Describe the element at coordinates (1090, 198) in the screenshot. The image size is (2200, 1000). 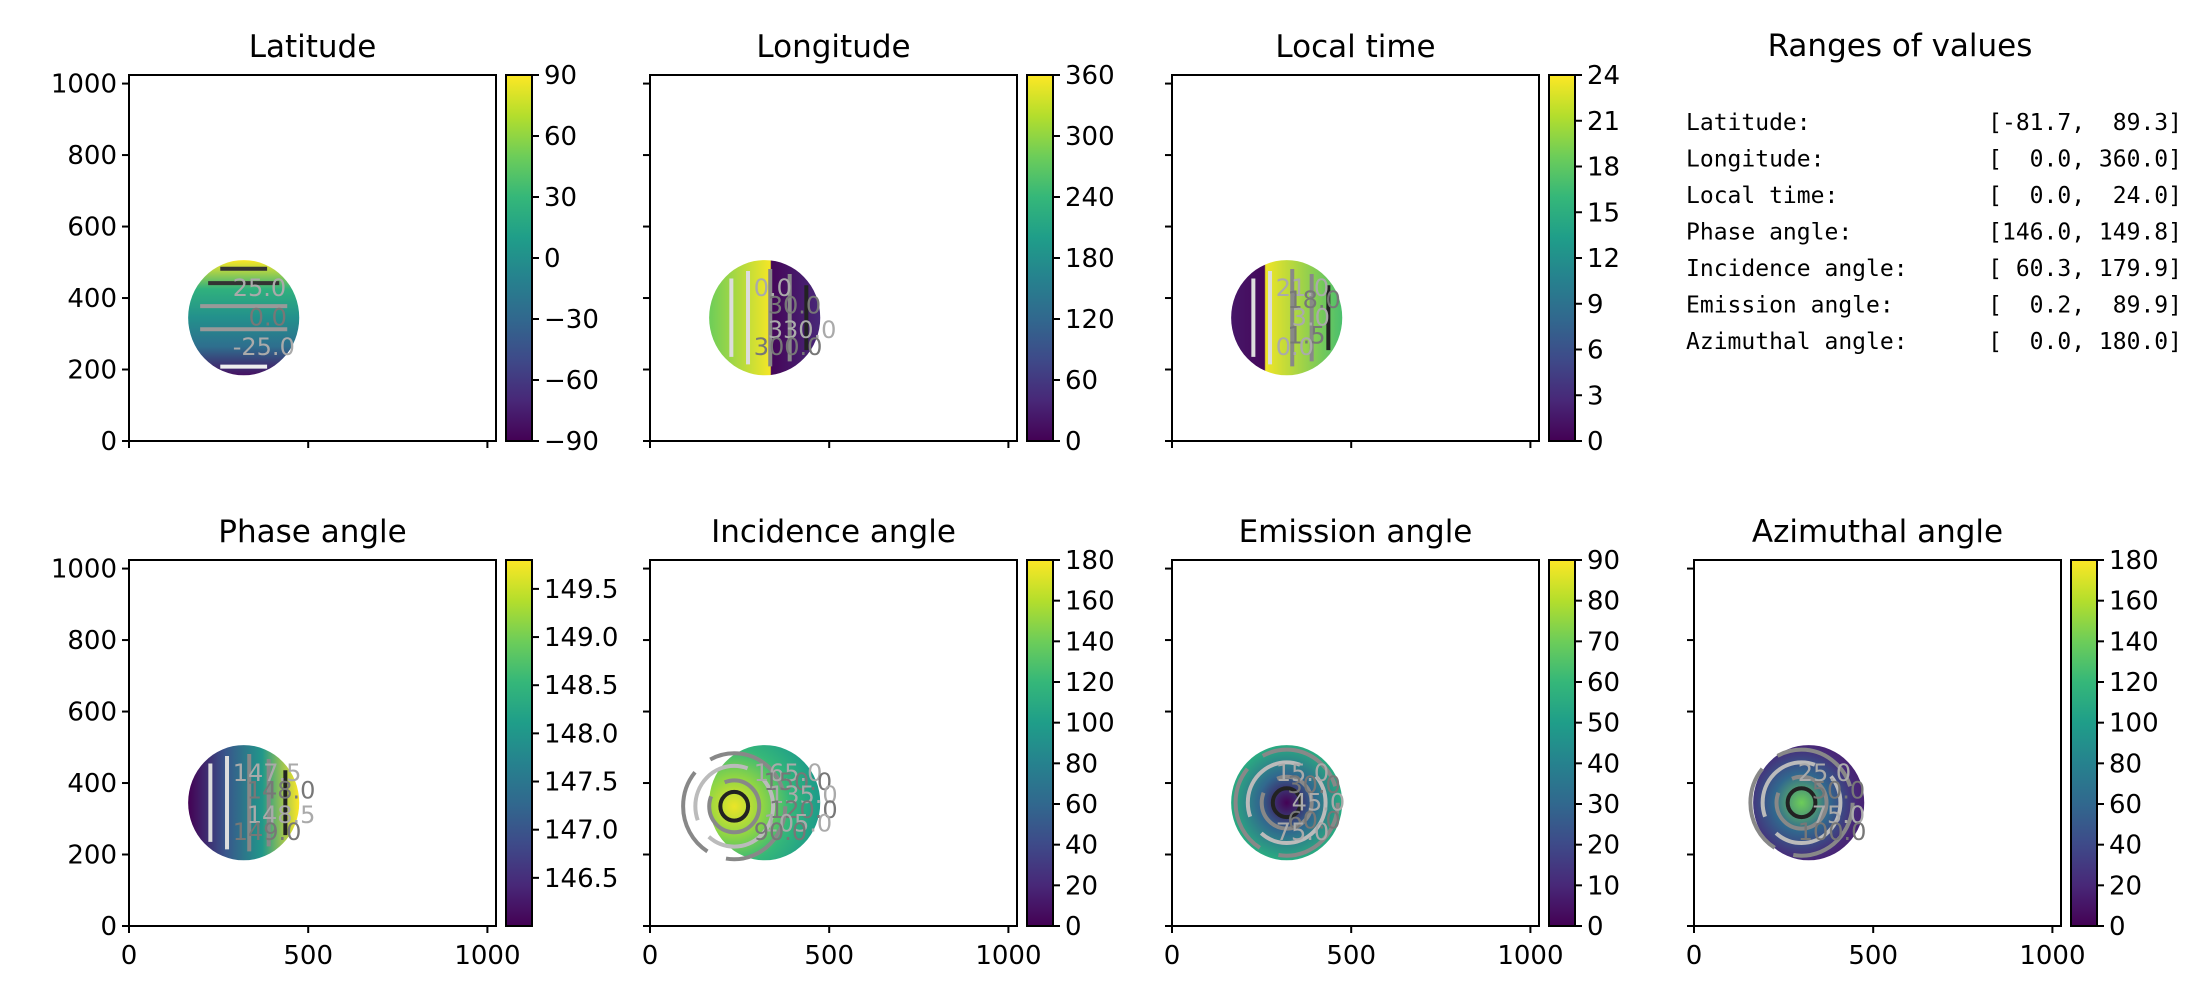
I see `colorbar-tick-label: 240` at that location.